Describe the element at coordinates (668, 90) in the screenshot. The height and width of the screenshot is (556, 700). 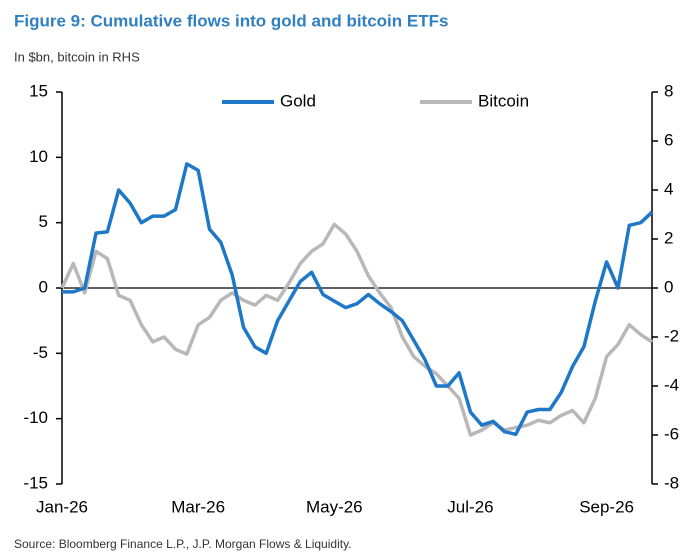
I see `y2-tick-label: 8` at that location.